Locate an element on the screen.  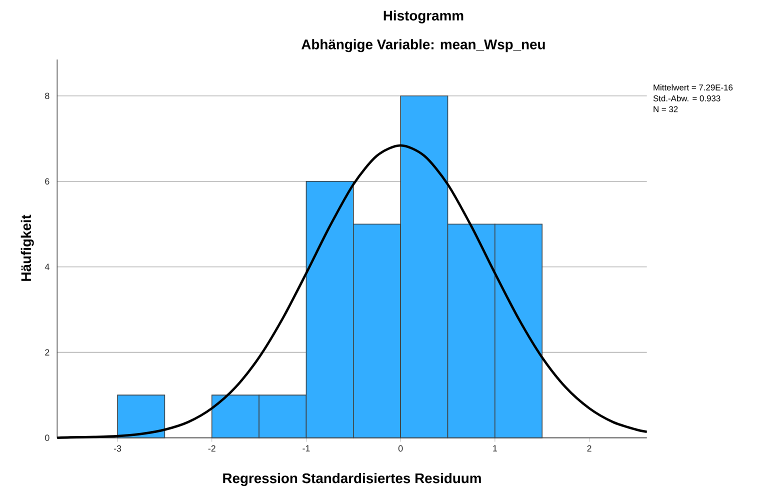
text: N = 32 is located at coordinates (666, 109).